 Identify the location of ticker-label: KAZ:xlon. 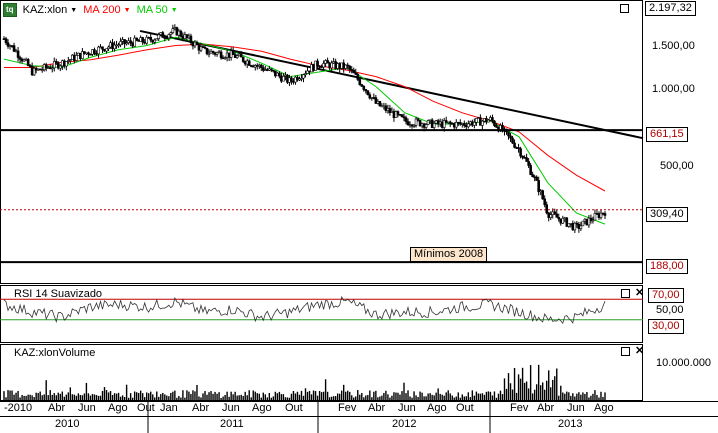
(45, 9).